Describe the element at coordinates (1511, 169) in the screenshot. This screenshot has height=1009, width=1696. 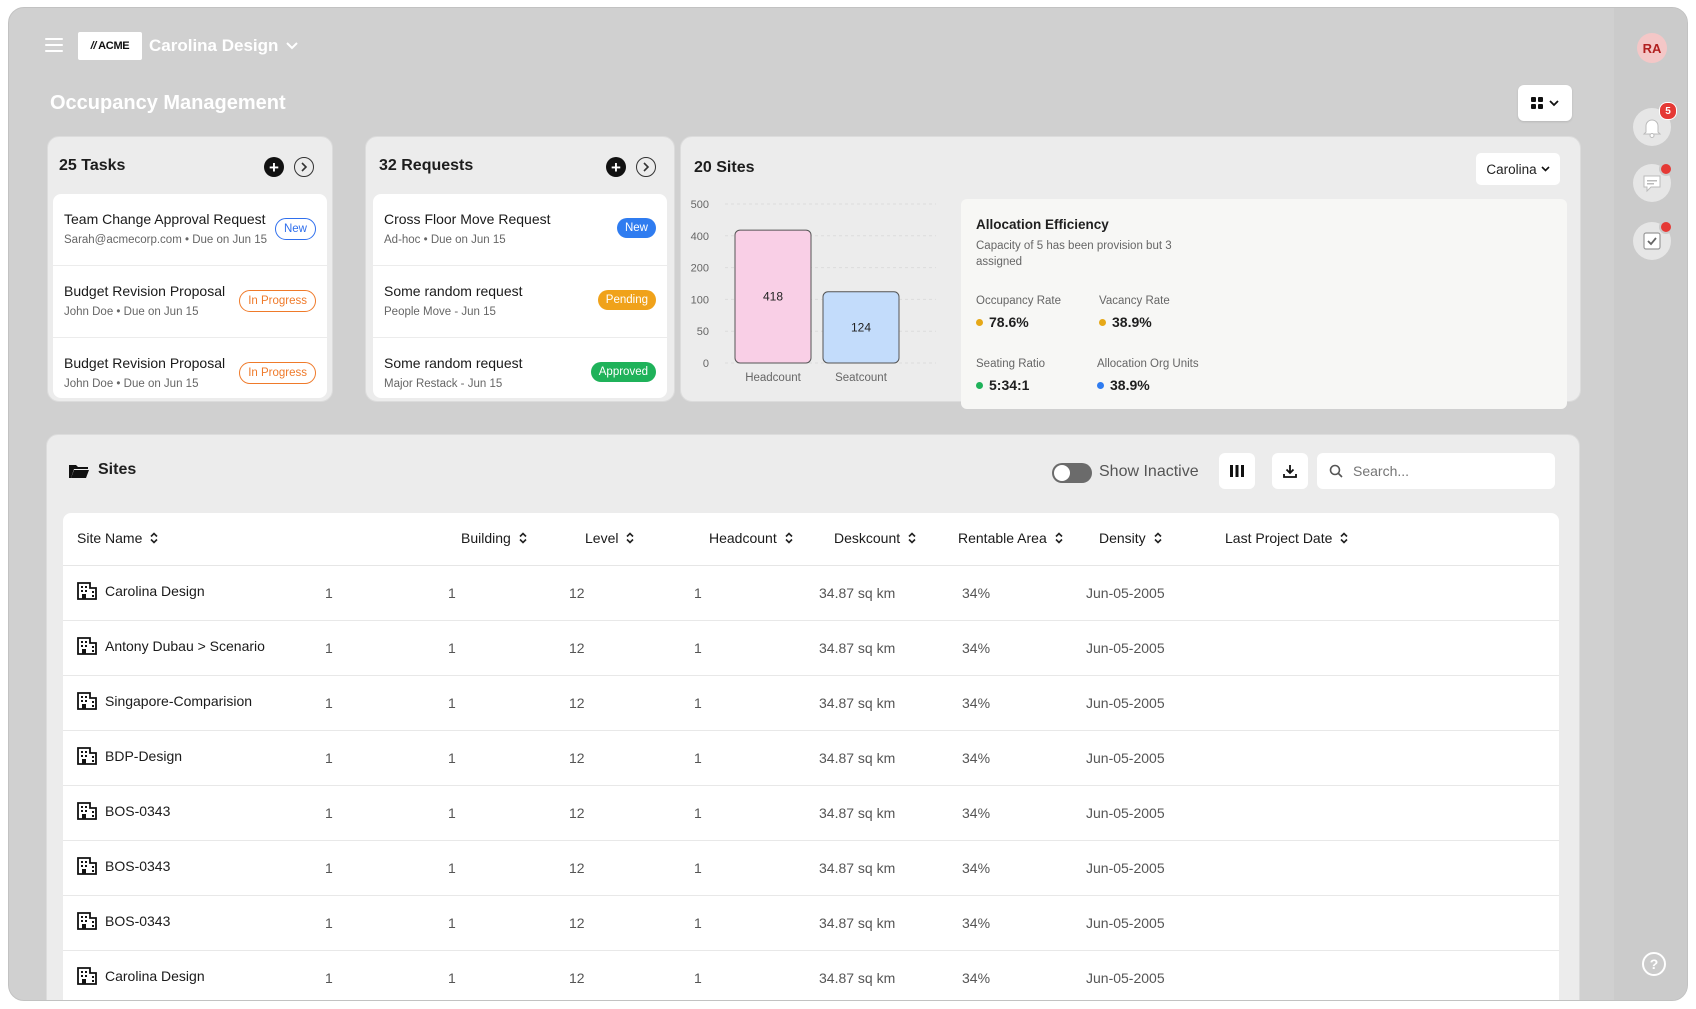
I see `site-filter-value: Carolina` at that location.